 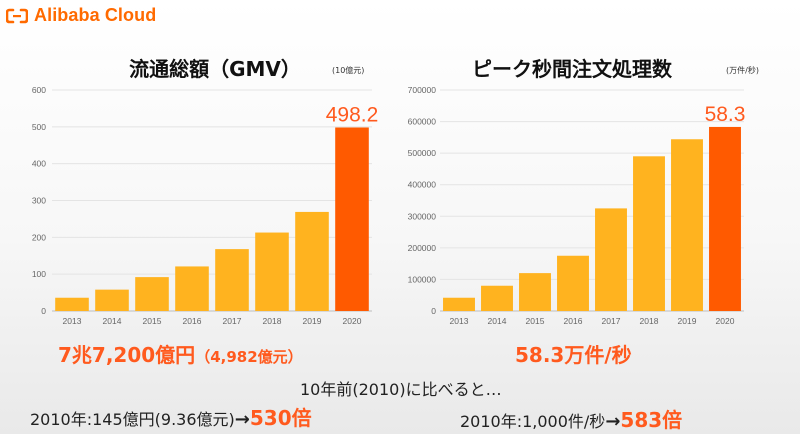 I want to click on peak-comparison: 2010年:1,000件/秒→583倍, so click(x=571, y=418).